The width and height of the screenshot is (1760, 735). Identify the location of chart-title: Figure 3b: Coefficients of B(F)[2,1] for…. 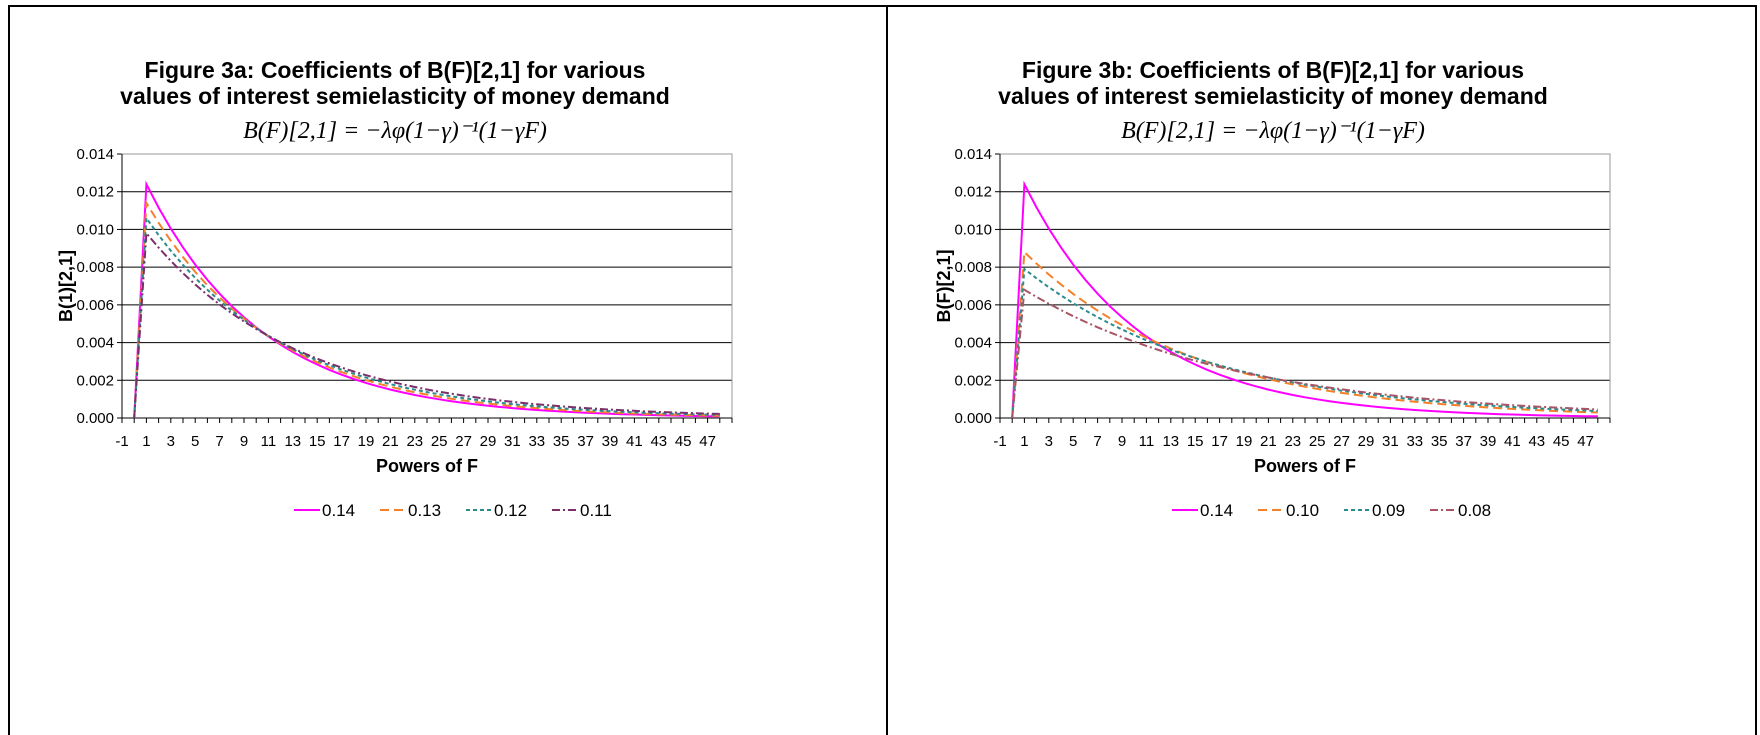
(1273, 70).